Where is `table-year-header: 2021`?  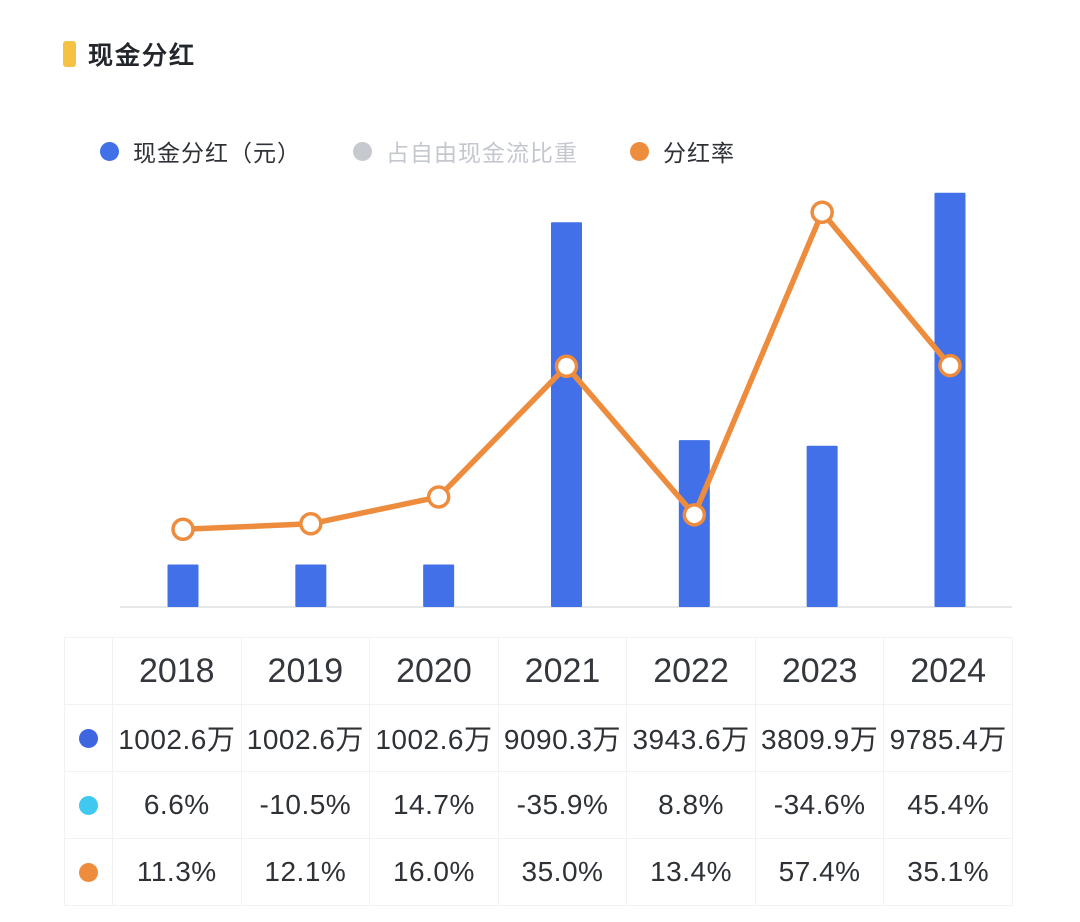 table-year-header: 2021 is located at coordinates (563, 671).